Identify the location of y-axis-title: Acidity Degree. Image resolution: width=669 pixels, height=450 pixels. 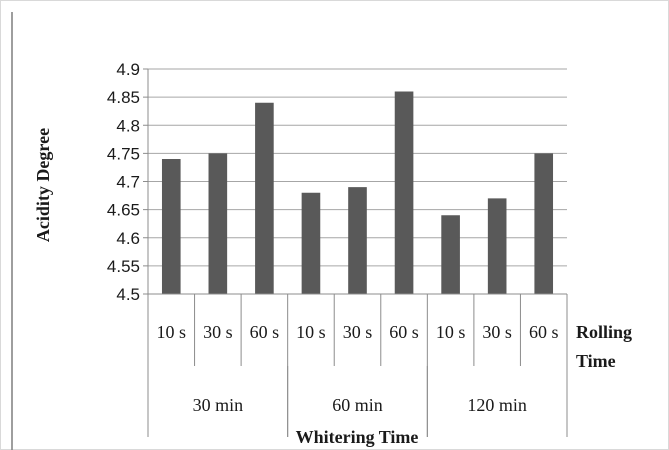
(43, 185).